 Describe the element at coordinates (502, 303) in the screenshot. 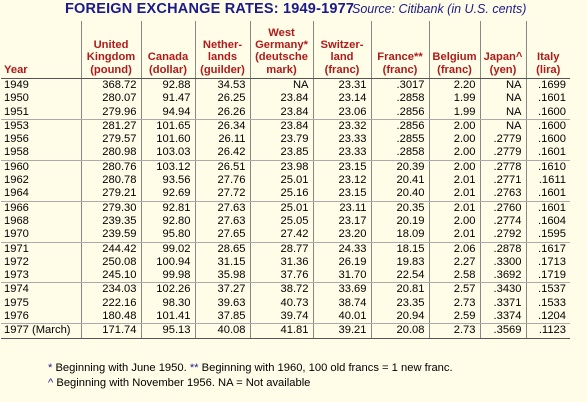

I see `rate-cell: .3371` at that location.